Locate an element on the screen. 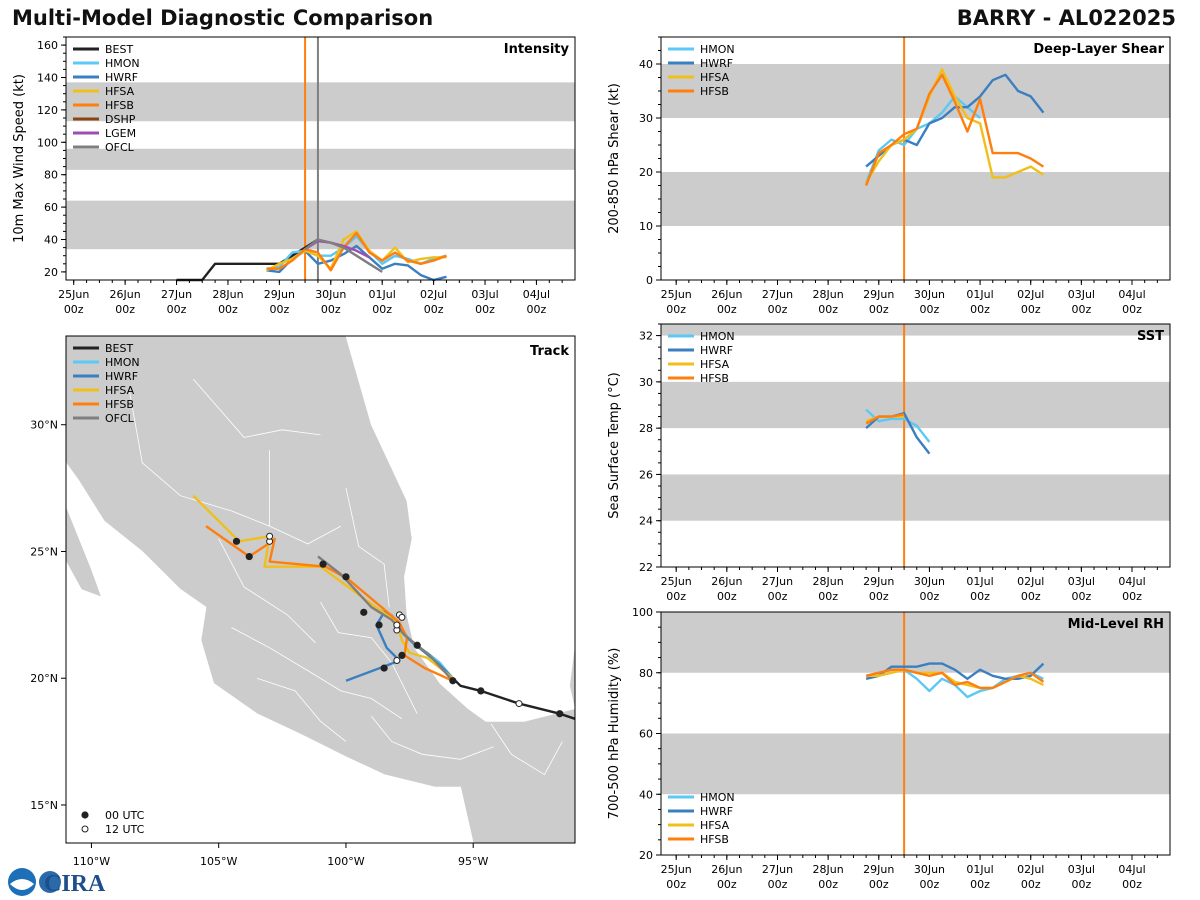 Image resolution: width=1200 pixels, height=900 pixels. cira-logo-text: CIRA is located at coordinates (75, 884).